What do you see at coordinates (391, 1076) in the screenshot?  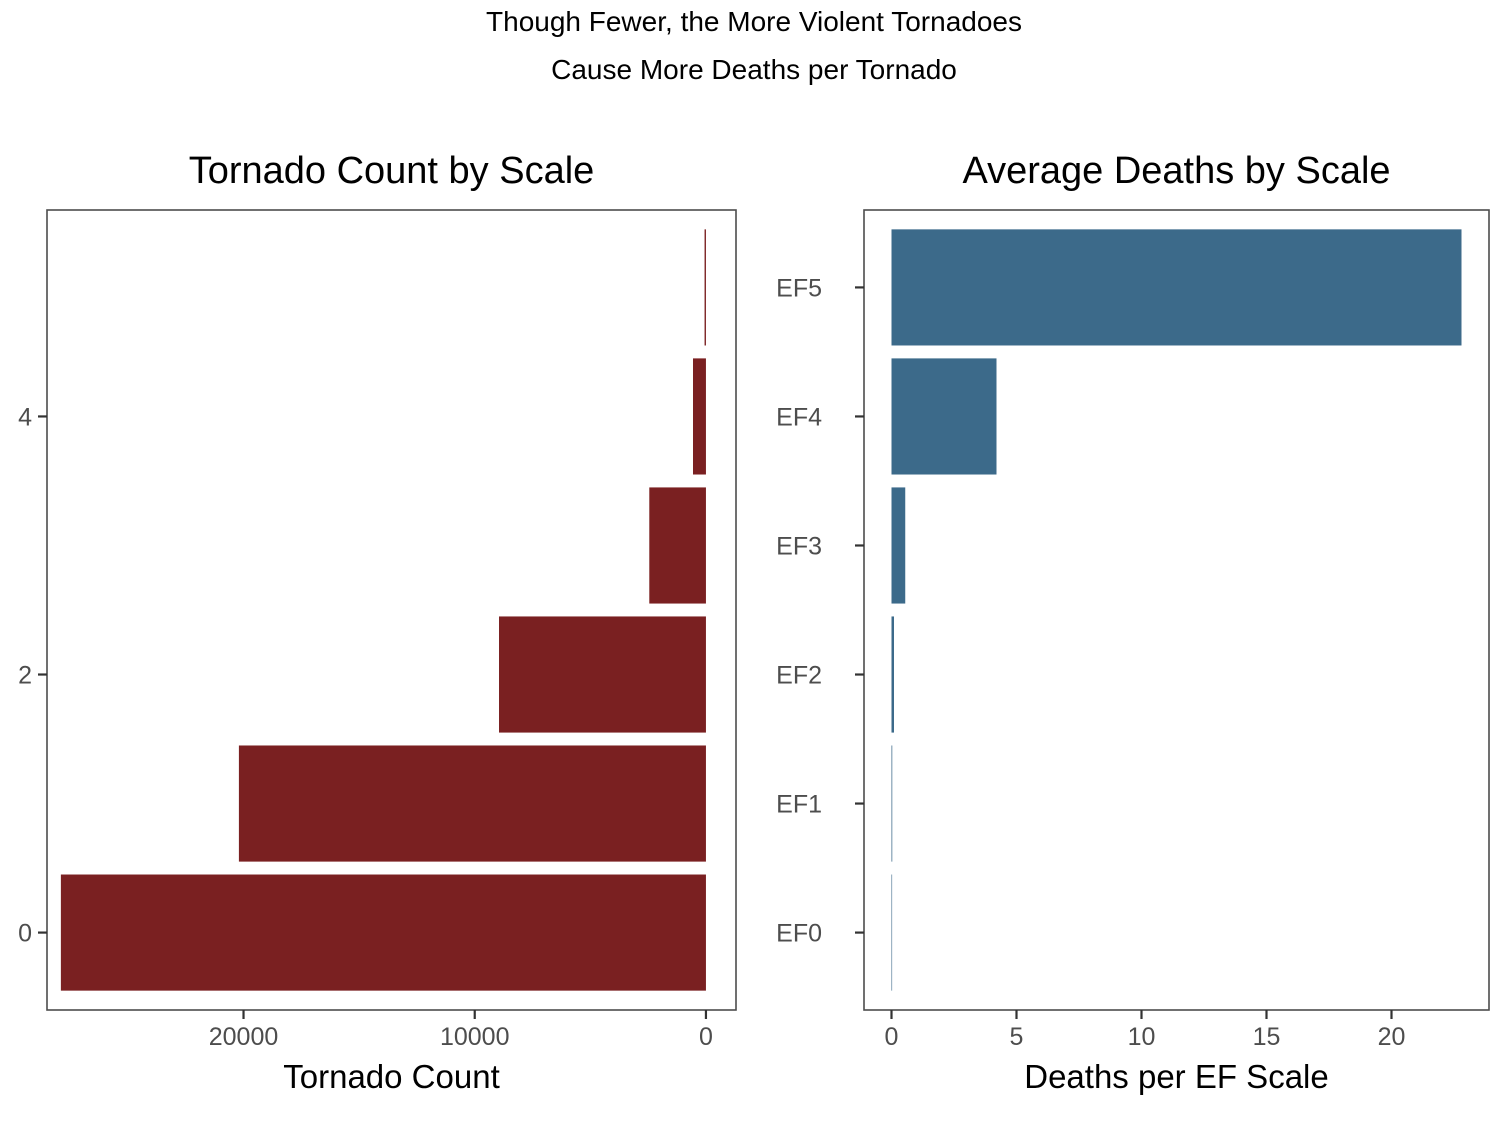 I see `x-axis-label: Tornado Count` at bounding box center [391, 1076].